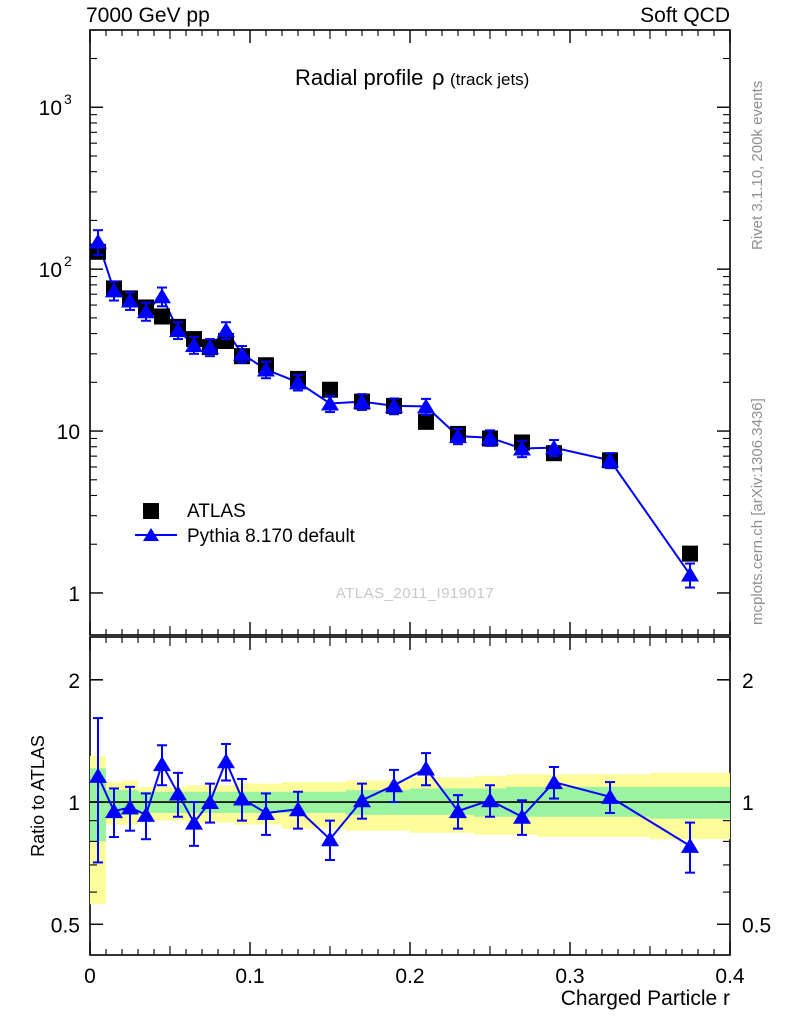  Describe the element at coordinates (216, 511) in the screenshot. I see `legend-label-atlas: ATLAS` at that location.